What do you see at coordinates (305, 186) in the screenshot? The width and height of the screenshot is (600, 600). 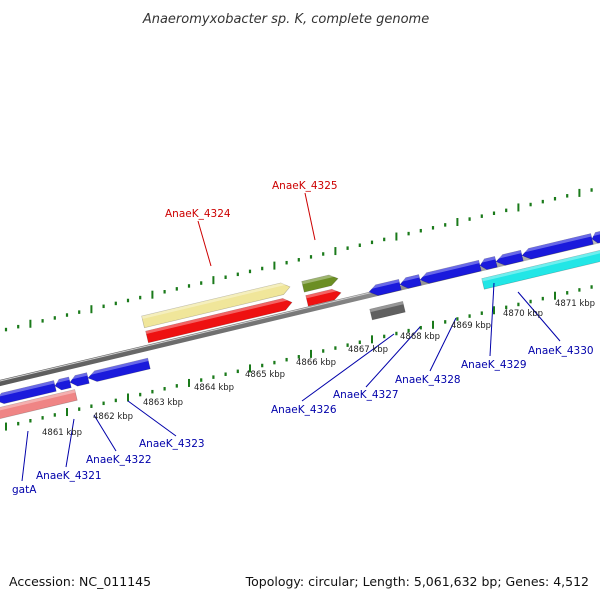 I see `gene-label: AnaeK_4325` at bounding box center [305, 186].